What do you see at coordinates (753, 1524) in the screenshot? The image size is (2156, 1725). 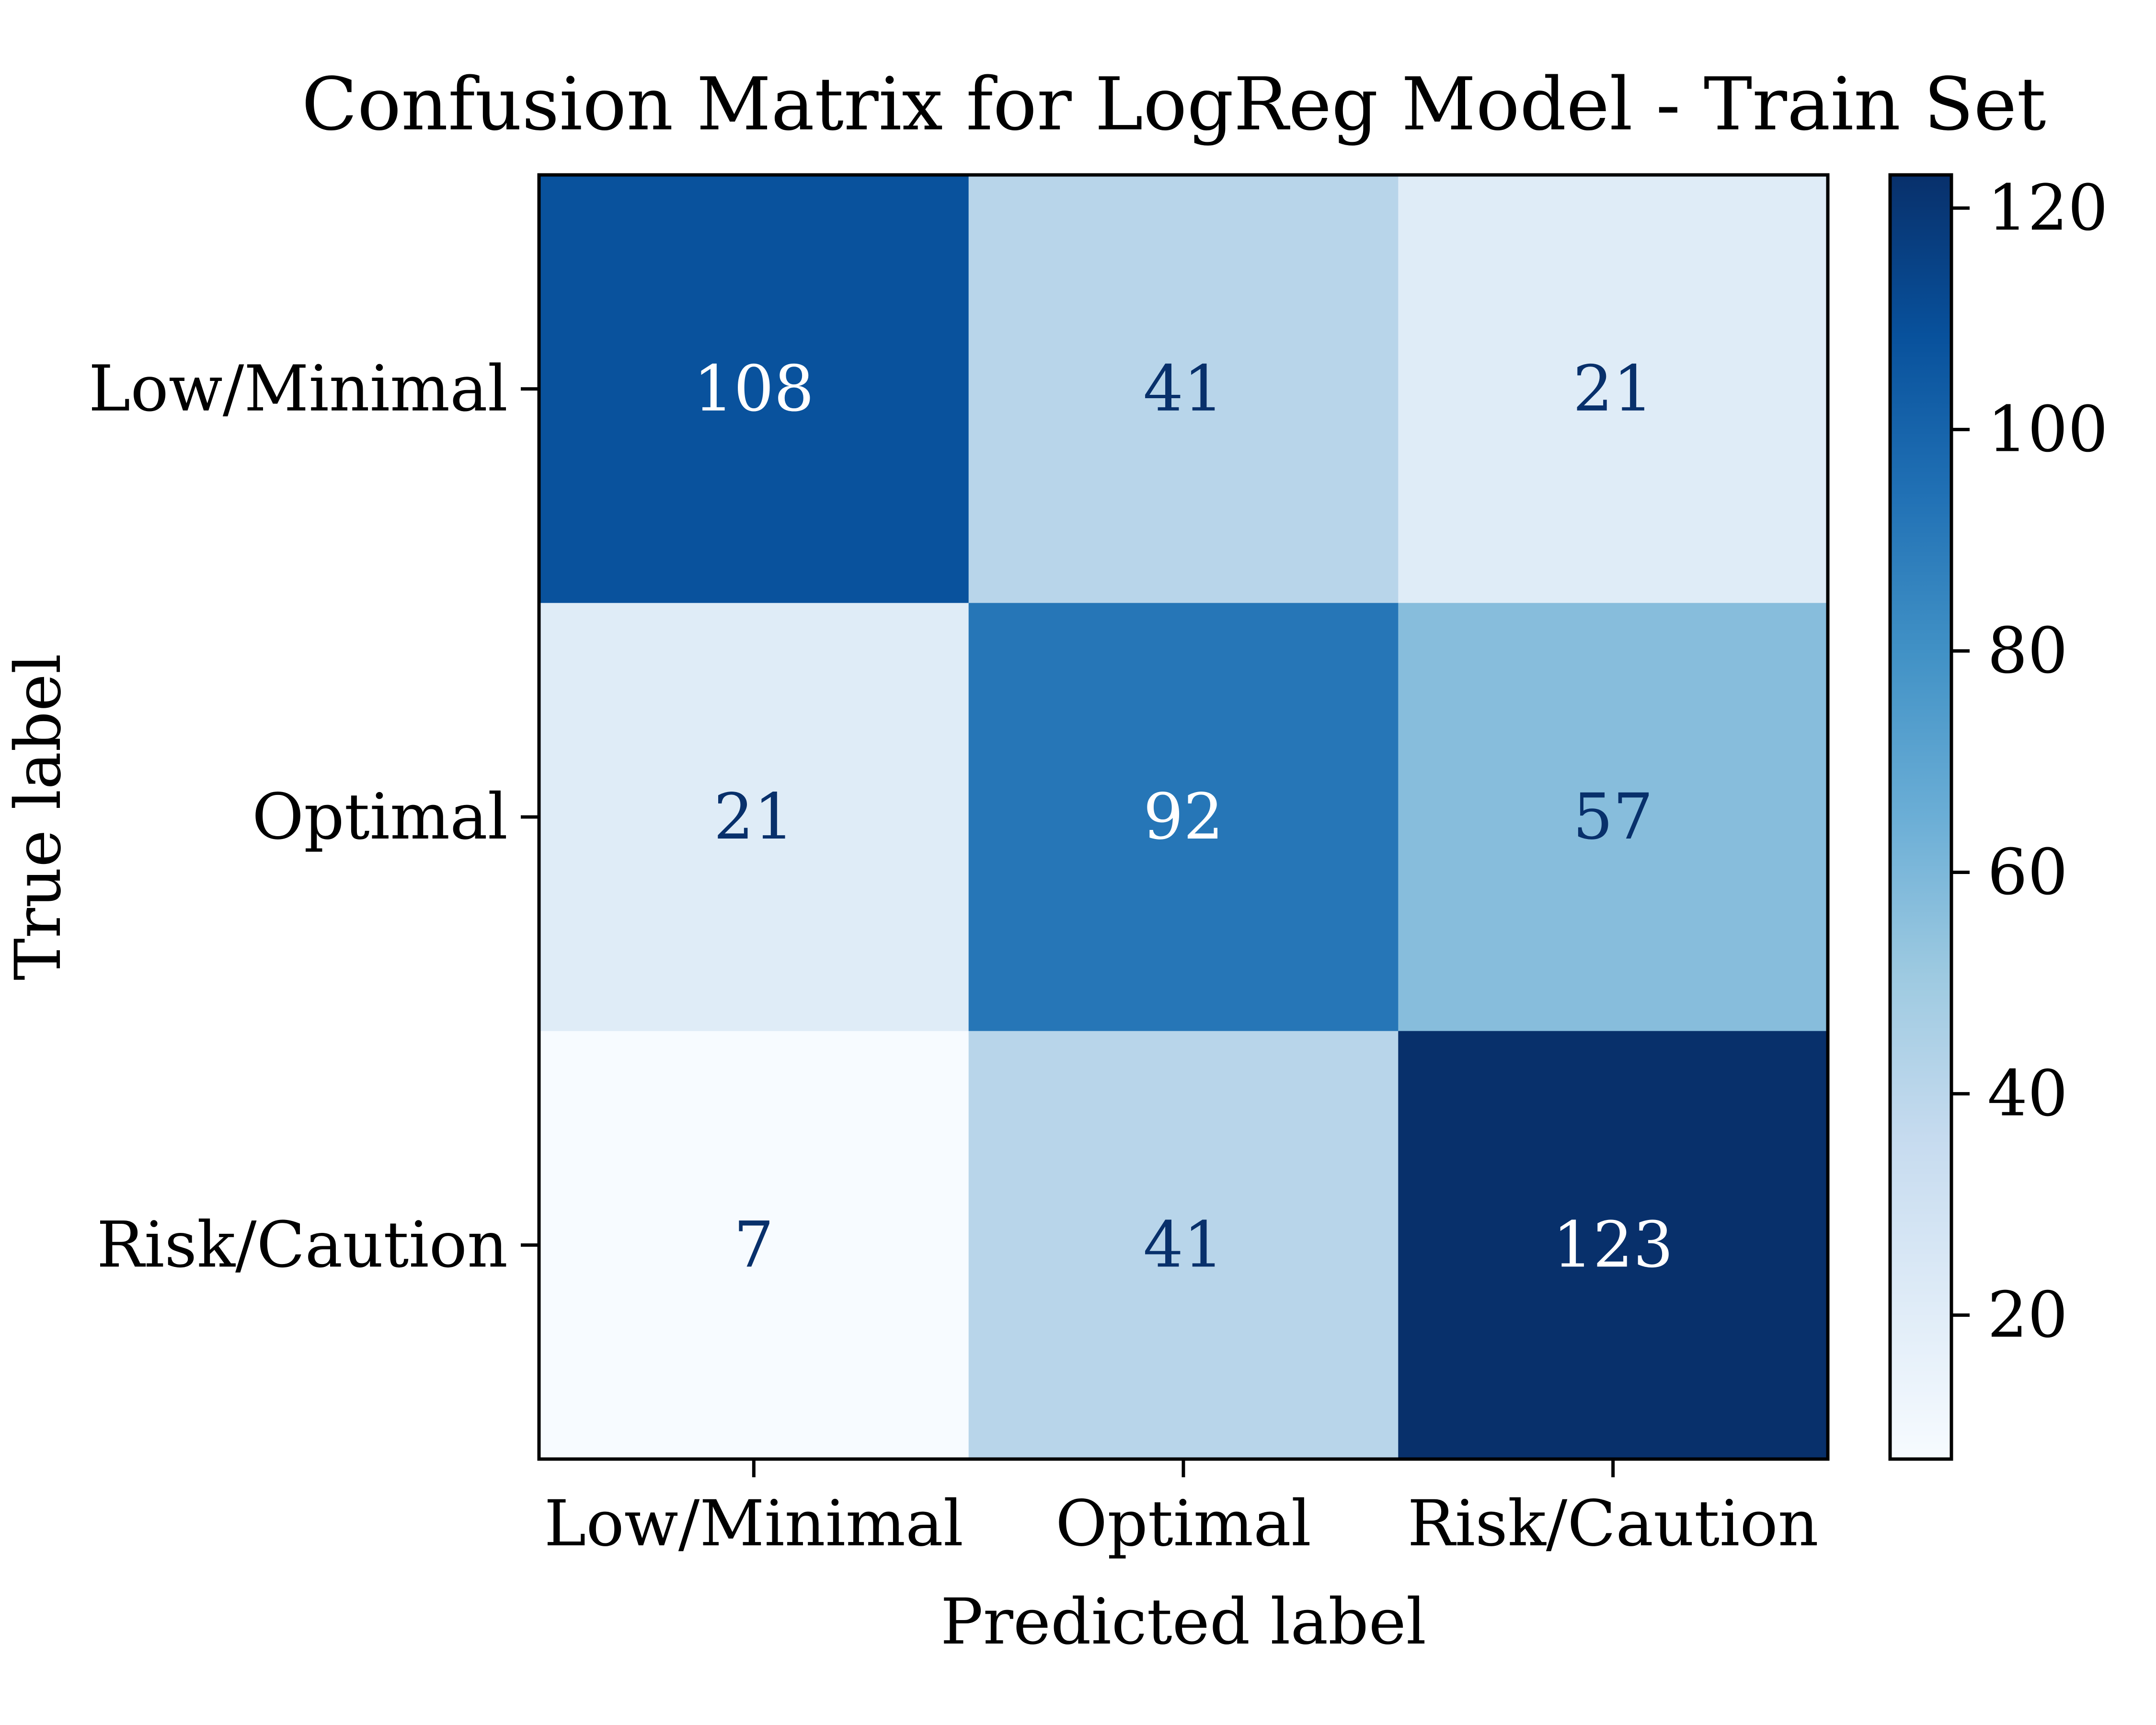 I see `x-tick-label: Low/Minimal` at bounding box center [753, 1524].